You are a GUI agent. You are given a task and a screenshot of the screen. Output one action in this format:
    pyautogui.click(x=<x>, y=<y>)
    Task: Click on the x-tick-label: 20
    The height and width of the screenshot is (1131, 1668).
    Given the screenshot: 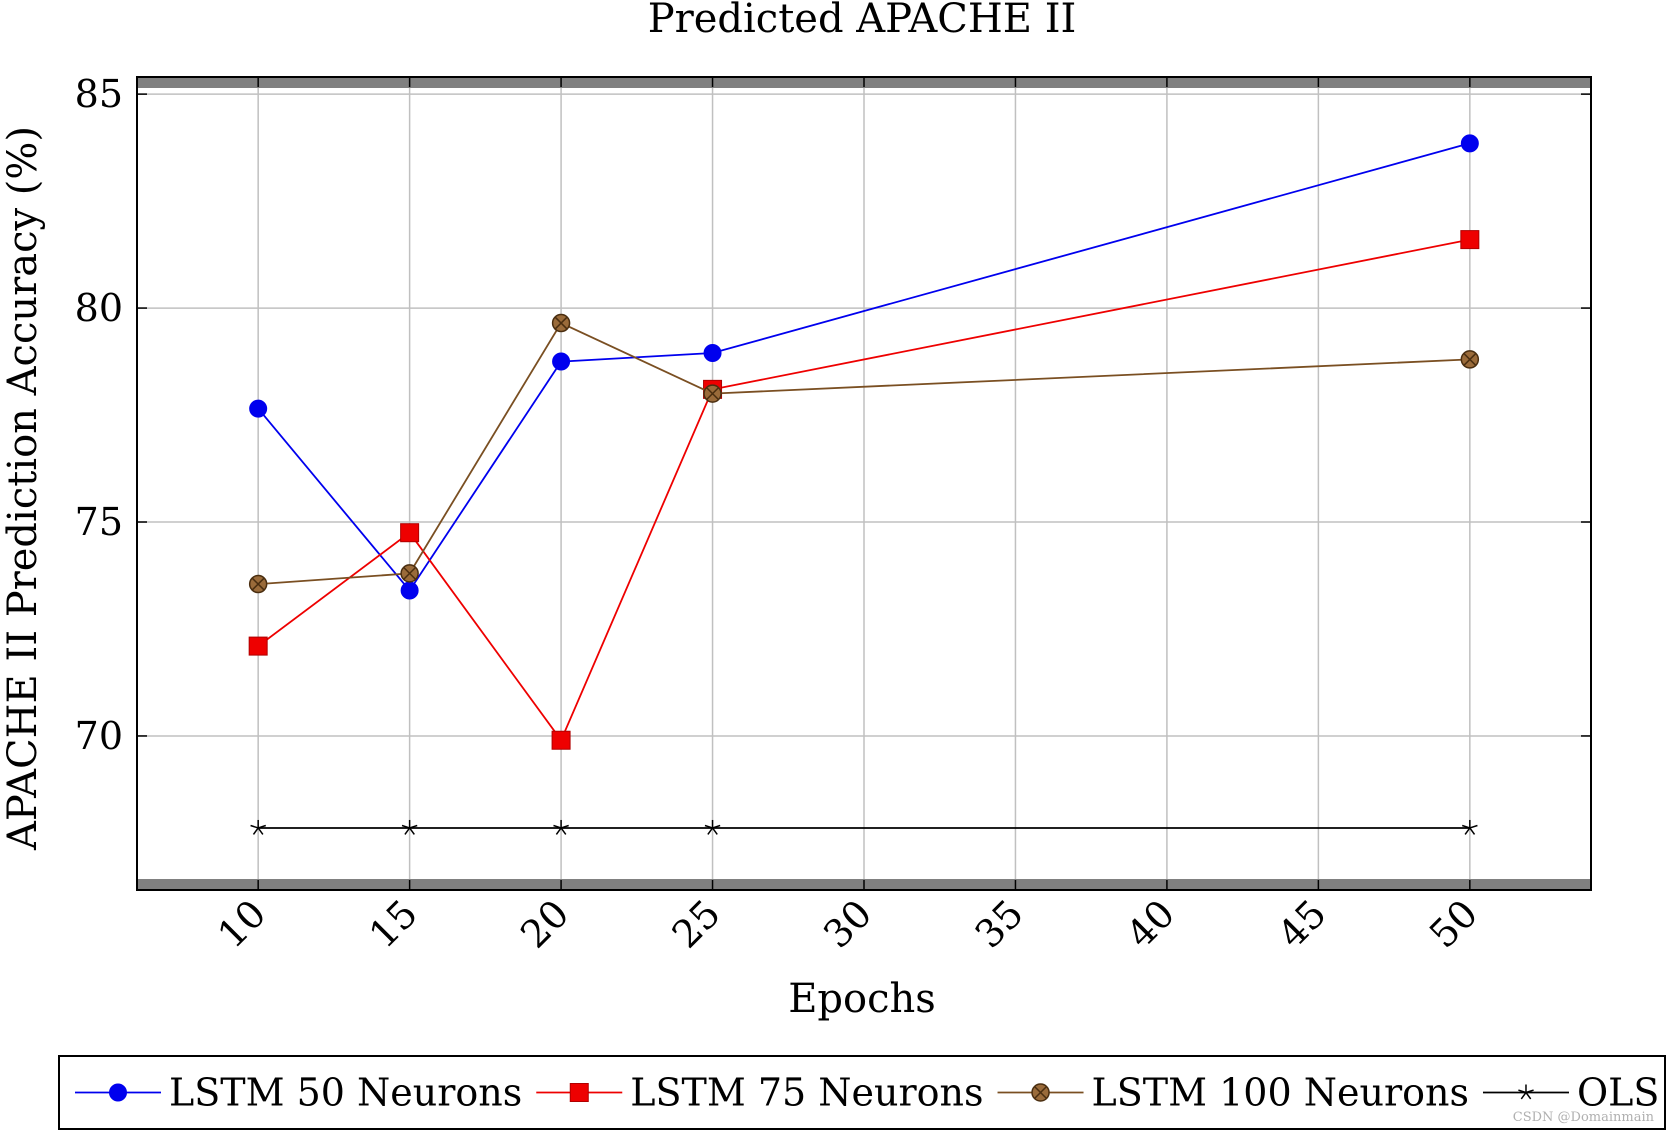 What is the action you would take?
    pyautogui.click(x=544, y=923)
    